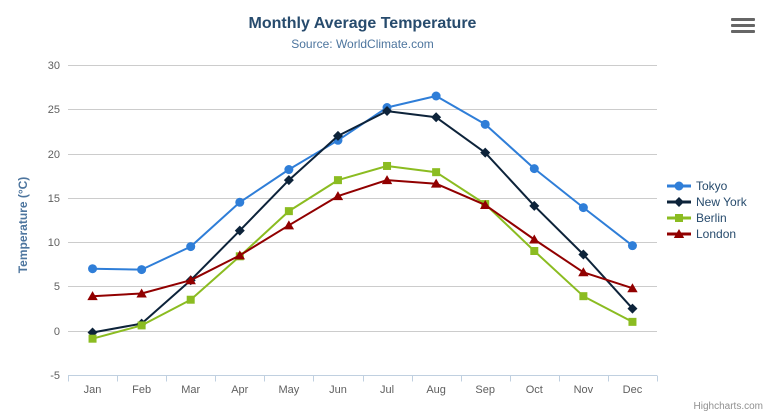 The image size is (769, 416). What do you see at coordinates (728, 406) in the screenshot?
I see `credits-link: Highcharts.com` at bounding box center [728, 406].